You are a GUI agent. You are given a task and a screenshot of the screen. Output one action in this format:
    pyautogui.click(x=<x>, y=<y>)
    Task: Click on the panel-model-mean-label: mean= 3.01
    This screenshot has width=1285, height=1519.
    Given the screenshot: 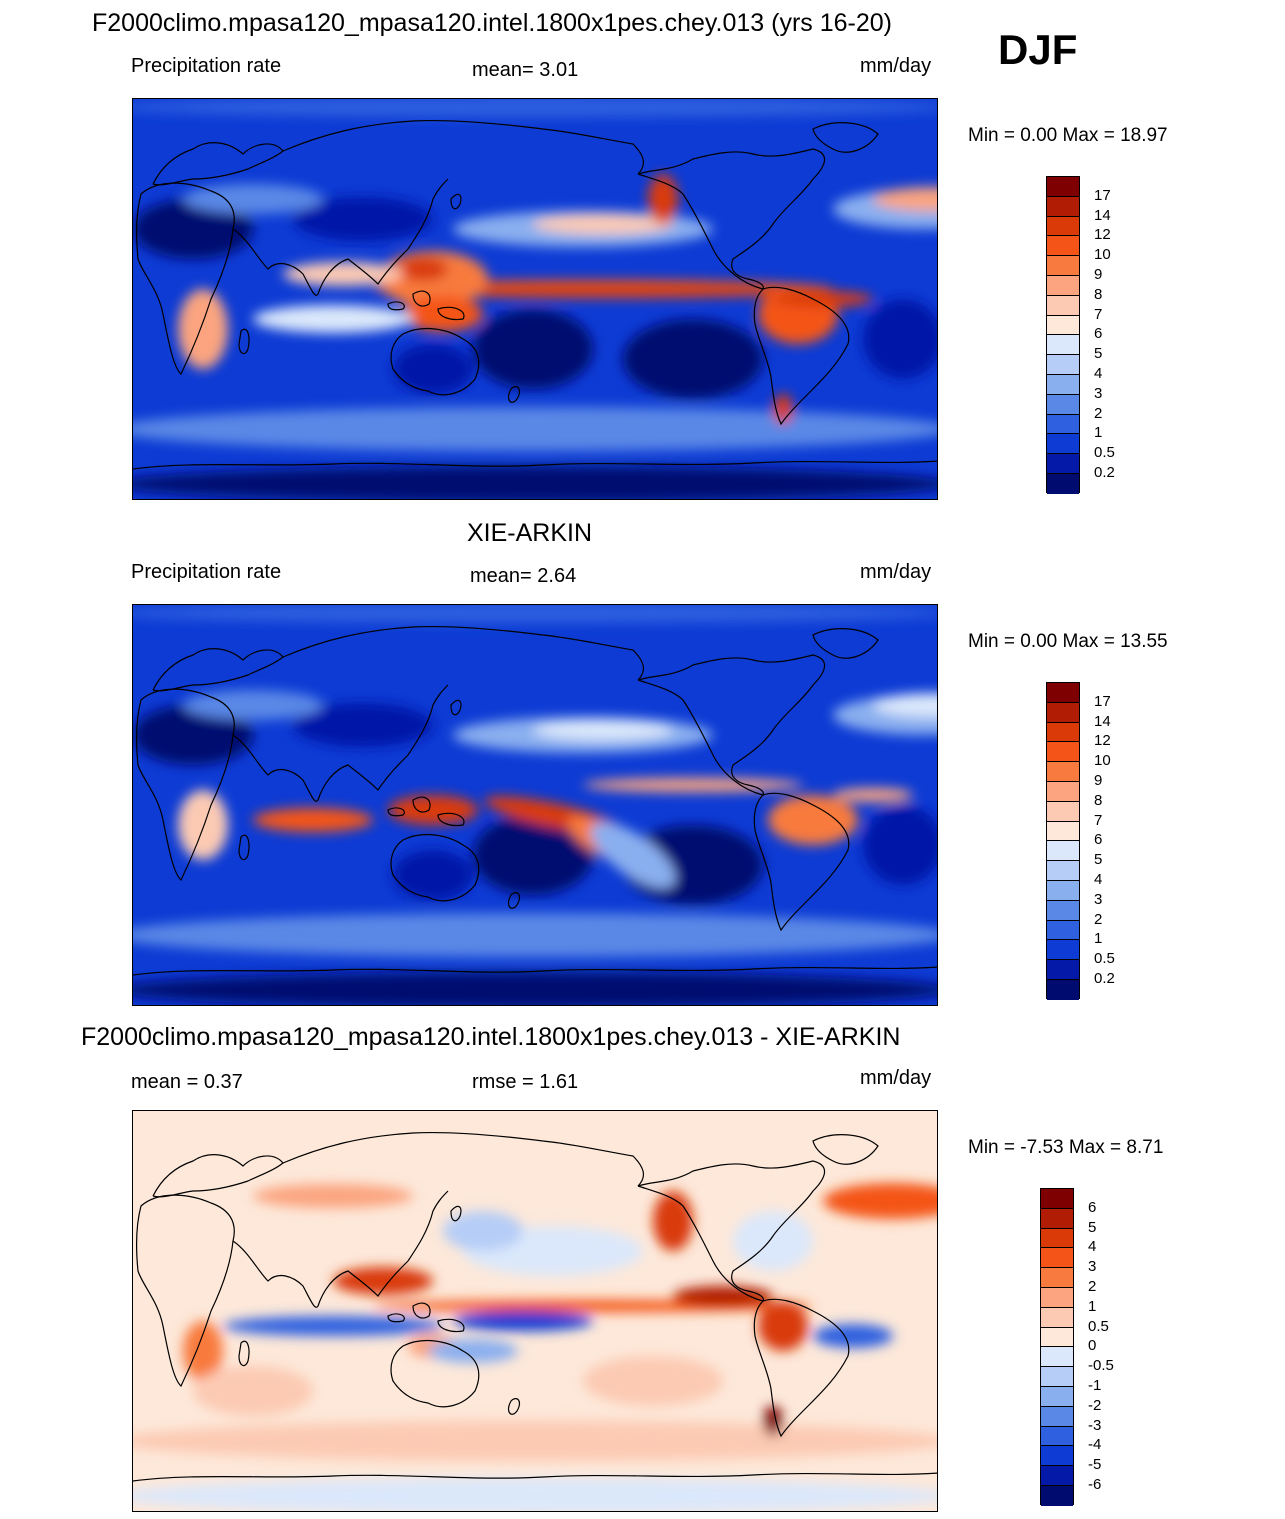 What is the action you would take?
    pyautogui.click(x=525, y=70)
    